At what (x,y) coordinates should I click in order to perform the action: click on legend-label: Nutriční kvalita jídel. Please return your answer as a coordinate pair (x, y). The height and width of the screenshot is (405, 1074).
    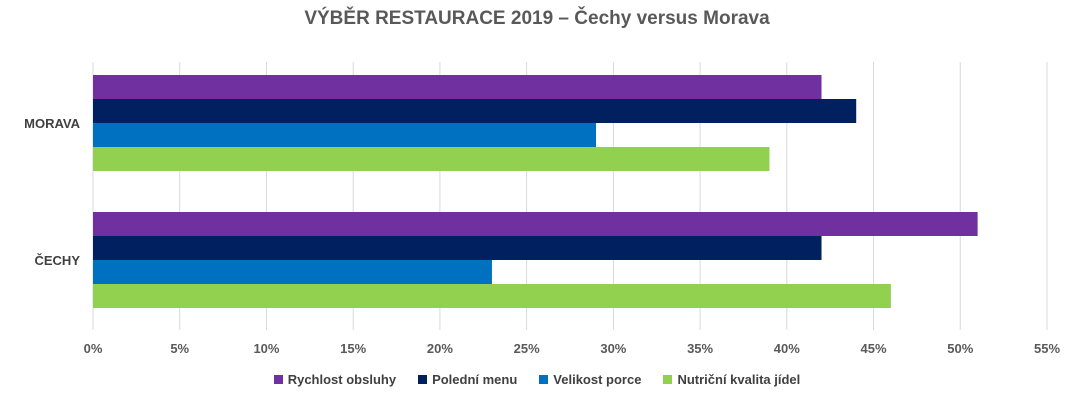
    Looking at the image, I should click on (739, 379).